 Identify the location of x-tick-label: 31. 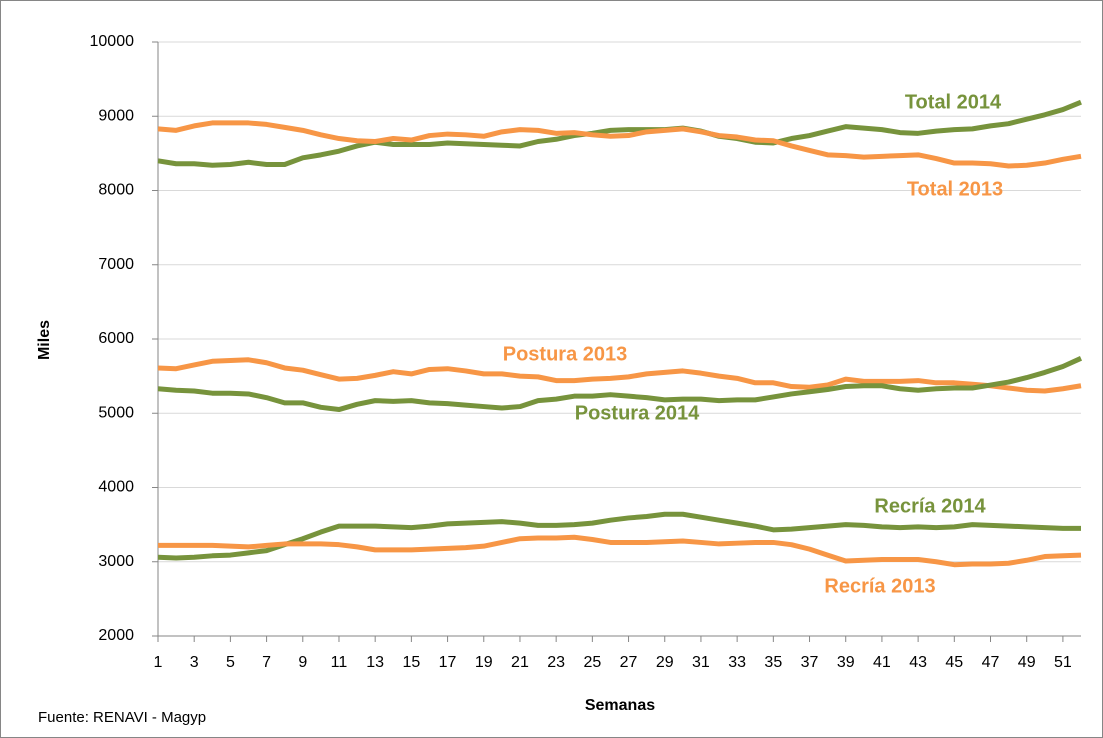
(701, 662).